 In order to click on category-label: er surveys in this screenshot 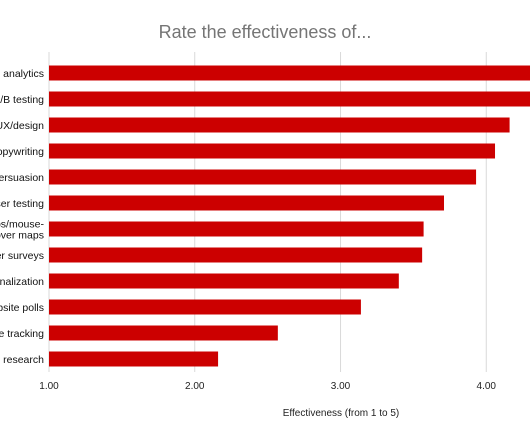, I will do `click(22, 256)`.